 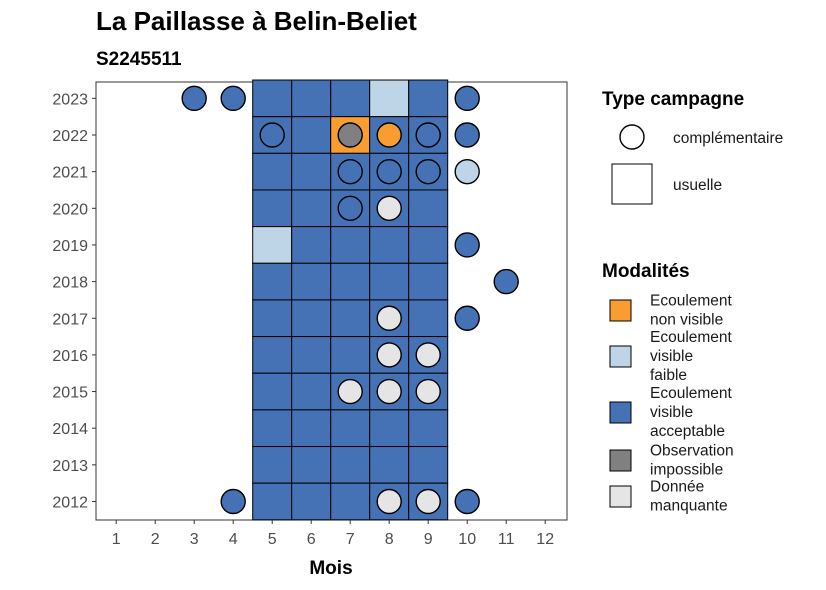 What do you see at coordinates (116, 539) in the screenshot?
I see `x-tick-label: 1` at bounding box center [116, 539].